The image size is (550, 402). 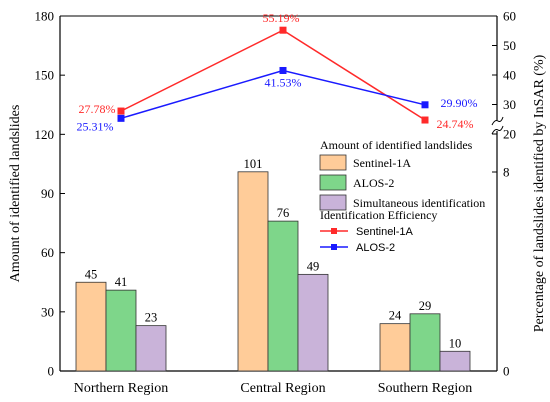 I want to click on y-right-tick-label: 40, so click(x=509, y=75).